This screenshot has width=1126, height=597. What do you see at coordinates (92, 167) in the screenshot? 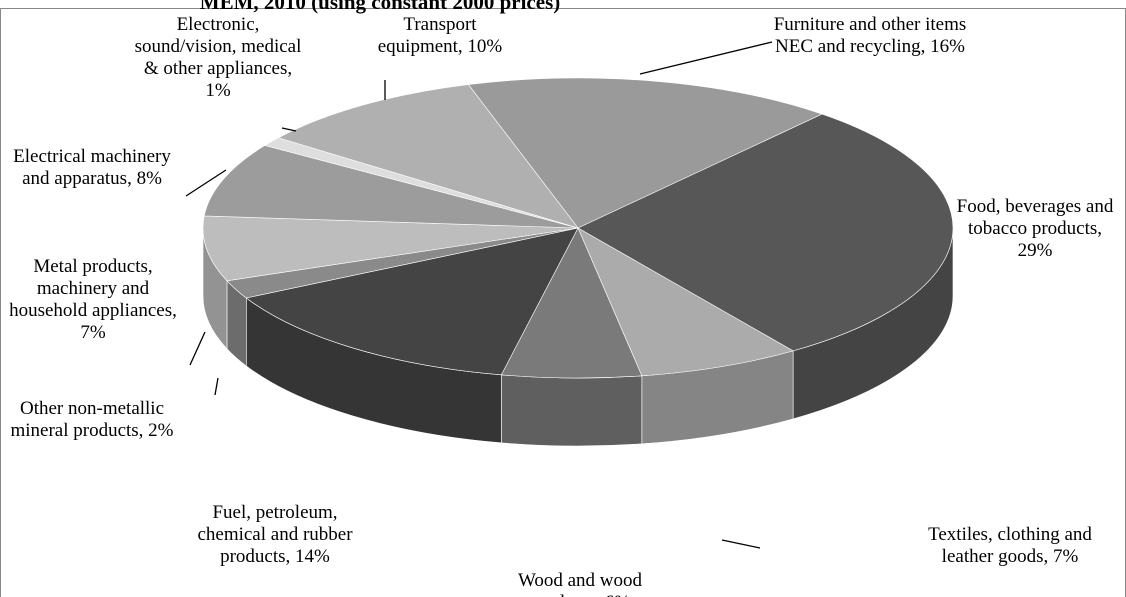
I see `slice-label: Electrical machinery and apparatus, 8%` at bounding box center [92, 167].